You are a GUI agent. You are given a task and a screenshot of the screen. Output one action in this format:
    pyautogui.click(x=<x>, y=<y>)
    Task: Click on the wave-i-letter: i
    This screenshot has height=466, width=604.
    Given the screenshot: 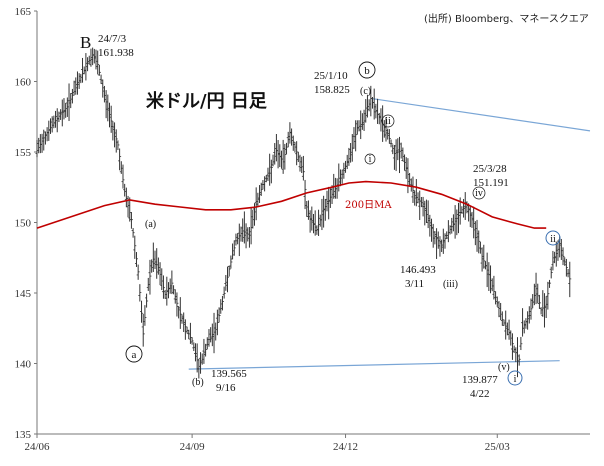 What is the action you would take?
    pyautogui.click(x=515, y=379)
    